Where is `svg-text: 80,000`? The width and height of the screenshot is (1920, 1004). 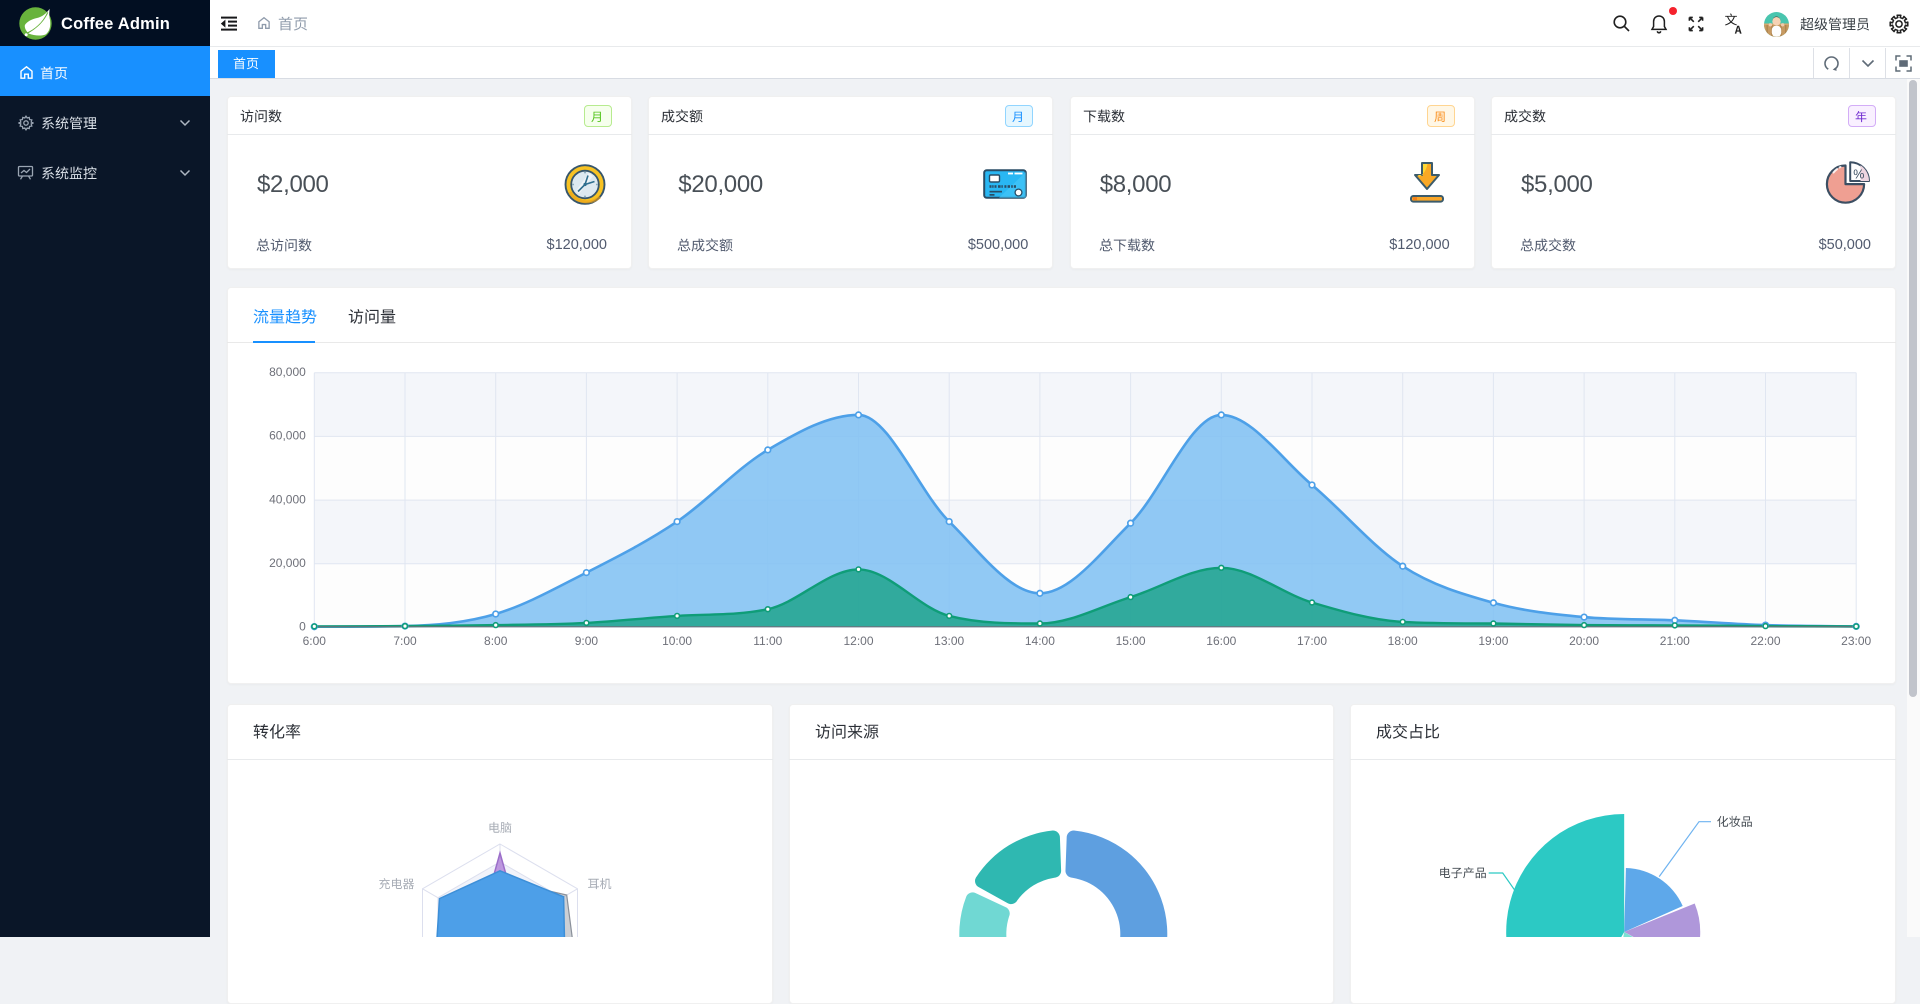 svg-text: 80,000 is located at coordinates (287, 372).